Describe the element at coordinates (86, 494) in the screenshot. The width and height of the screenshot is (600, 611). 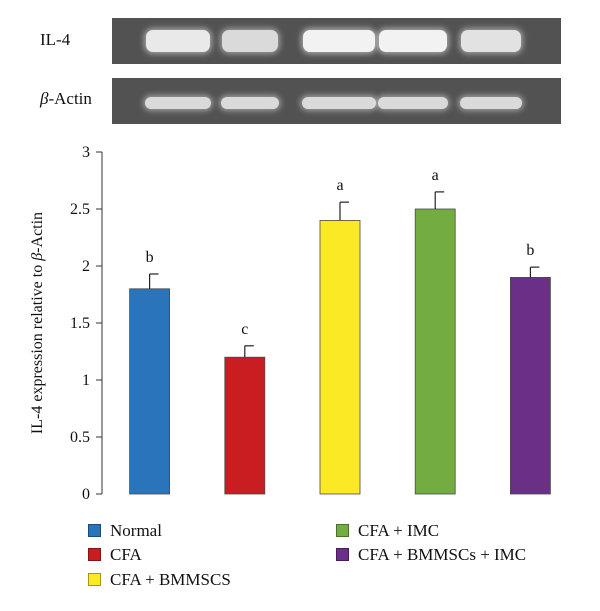
I see `y-tick-label: 0` at that location.